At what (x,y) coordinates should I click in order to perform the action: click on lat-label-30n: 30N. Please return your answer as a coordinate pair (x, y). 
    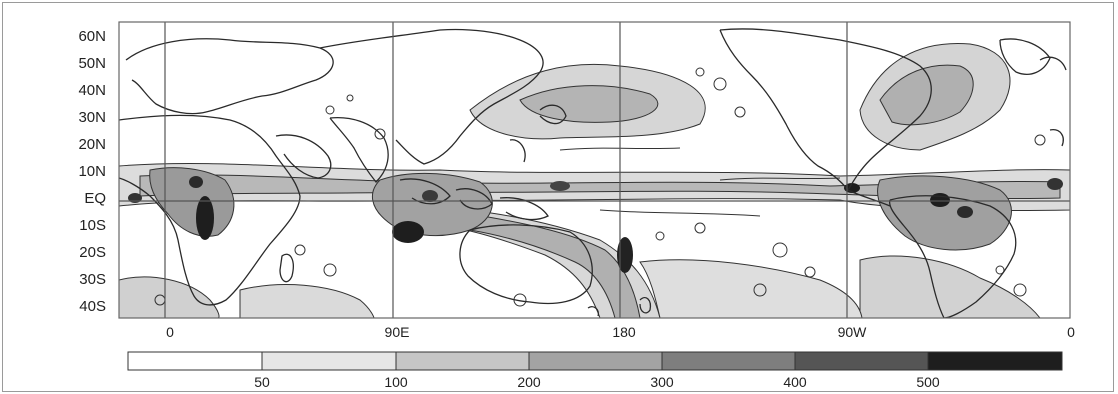
    Looking at the image, I should click on (92, 117).